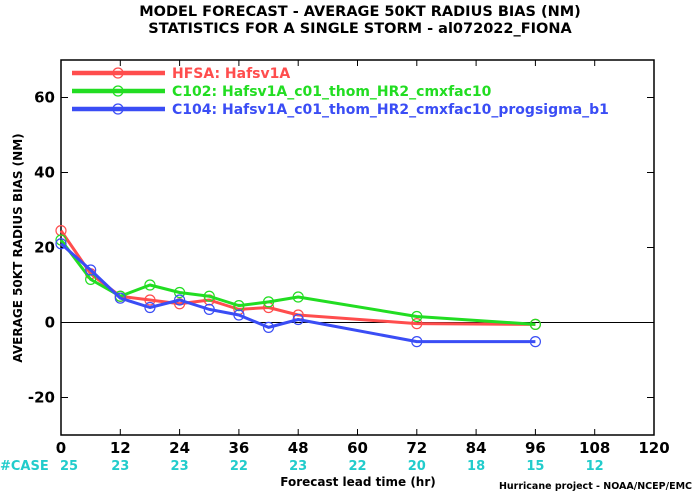  What do you see at coordinates (332, 92) in the screenshot?
I see `legend-label: C102: Hafsv1A_c01_thom_HR2_cmxfac10` at bounding box center [332, 92].